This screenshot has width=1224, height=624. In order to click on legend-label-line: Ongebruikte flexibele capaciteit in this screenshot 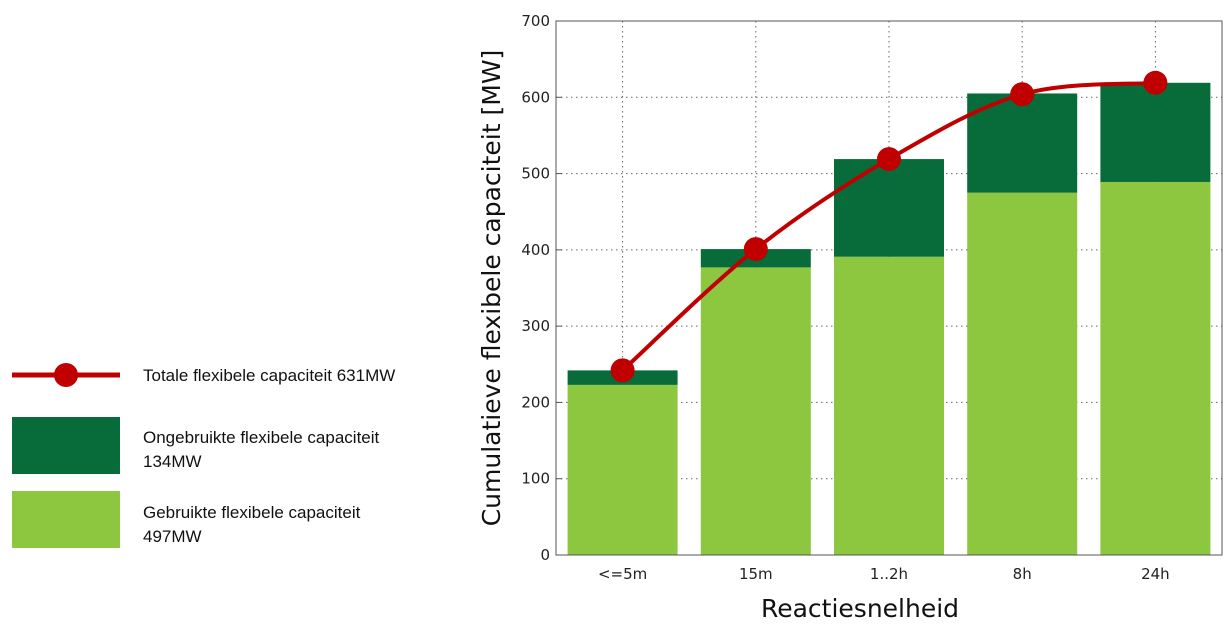, I will do `click(261, 437)`.